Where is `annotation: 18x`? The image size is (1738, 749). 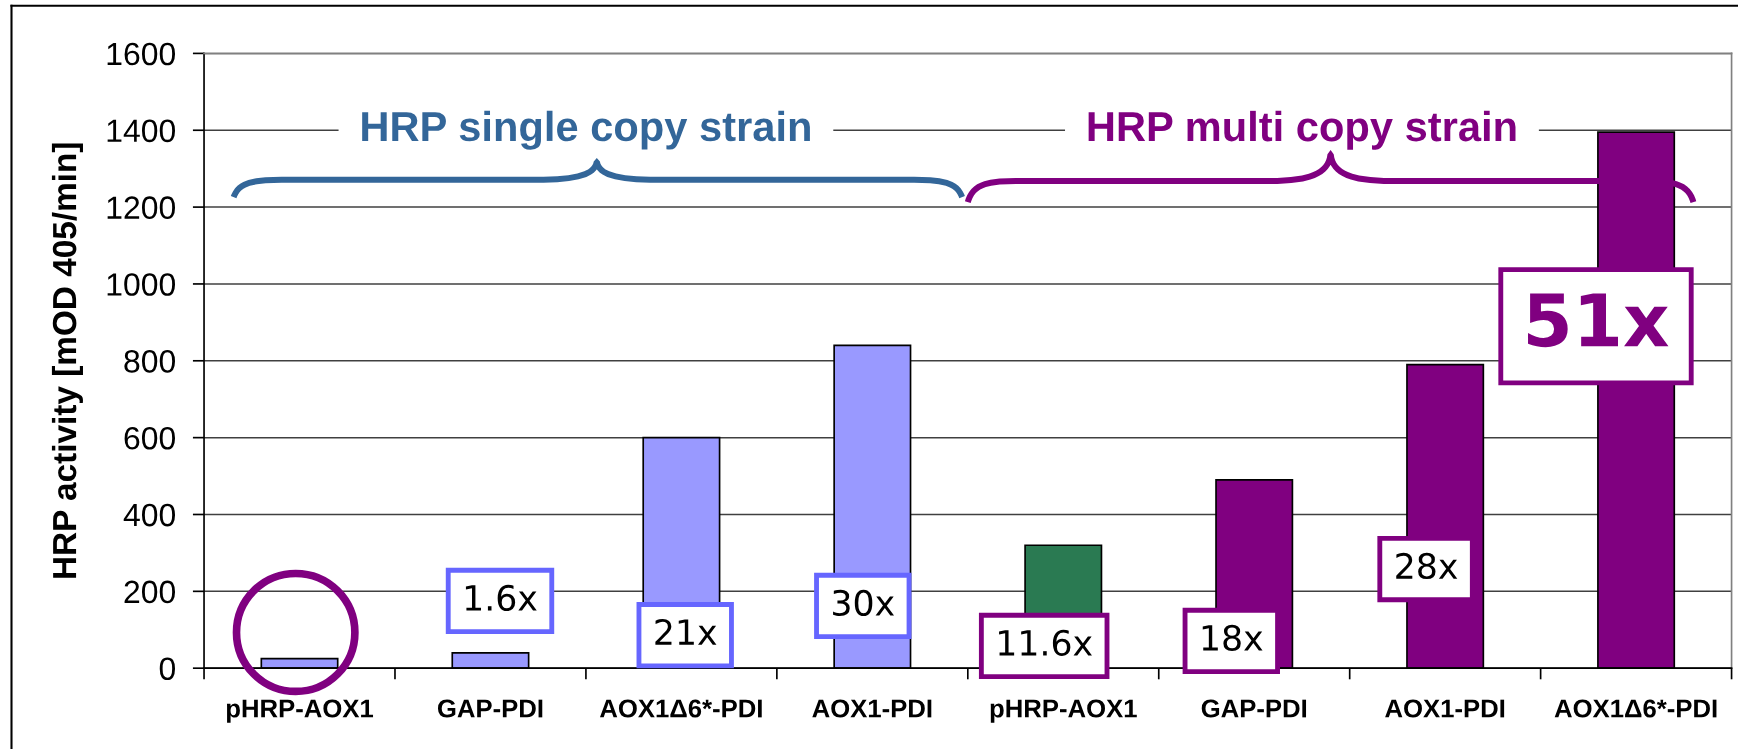 annotation: 18x is located at coordinates (1232, 637).